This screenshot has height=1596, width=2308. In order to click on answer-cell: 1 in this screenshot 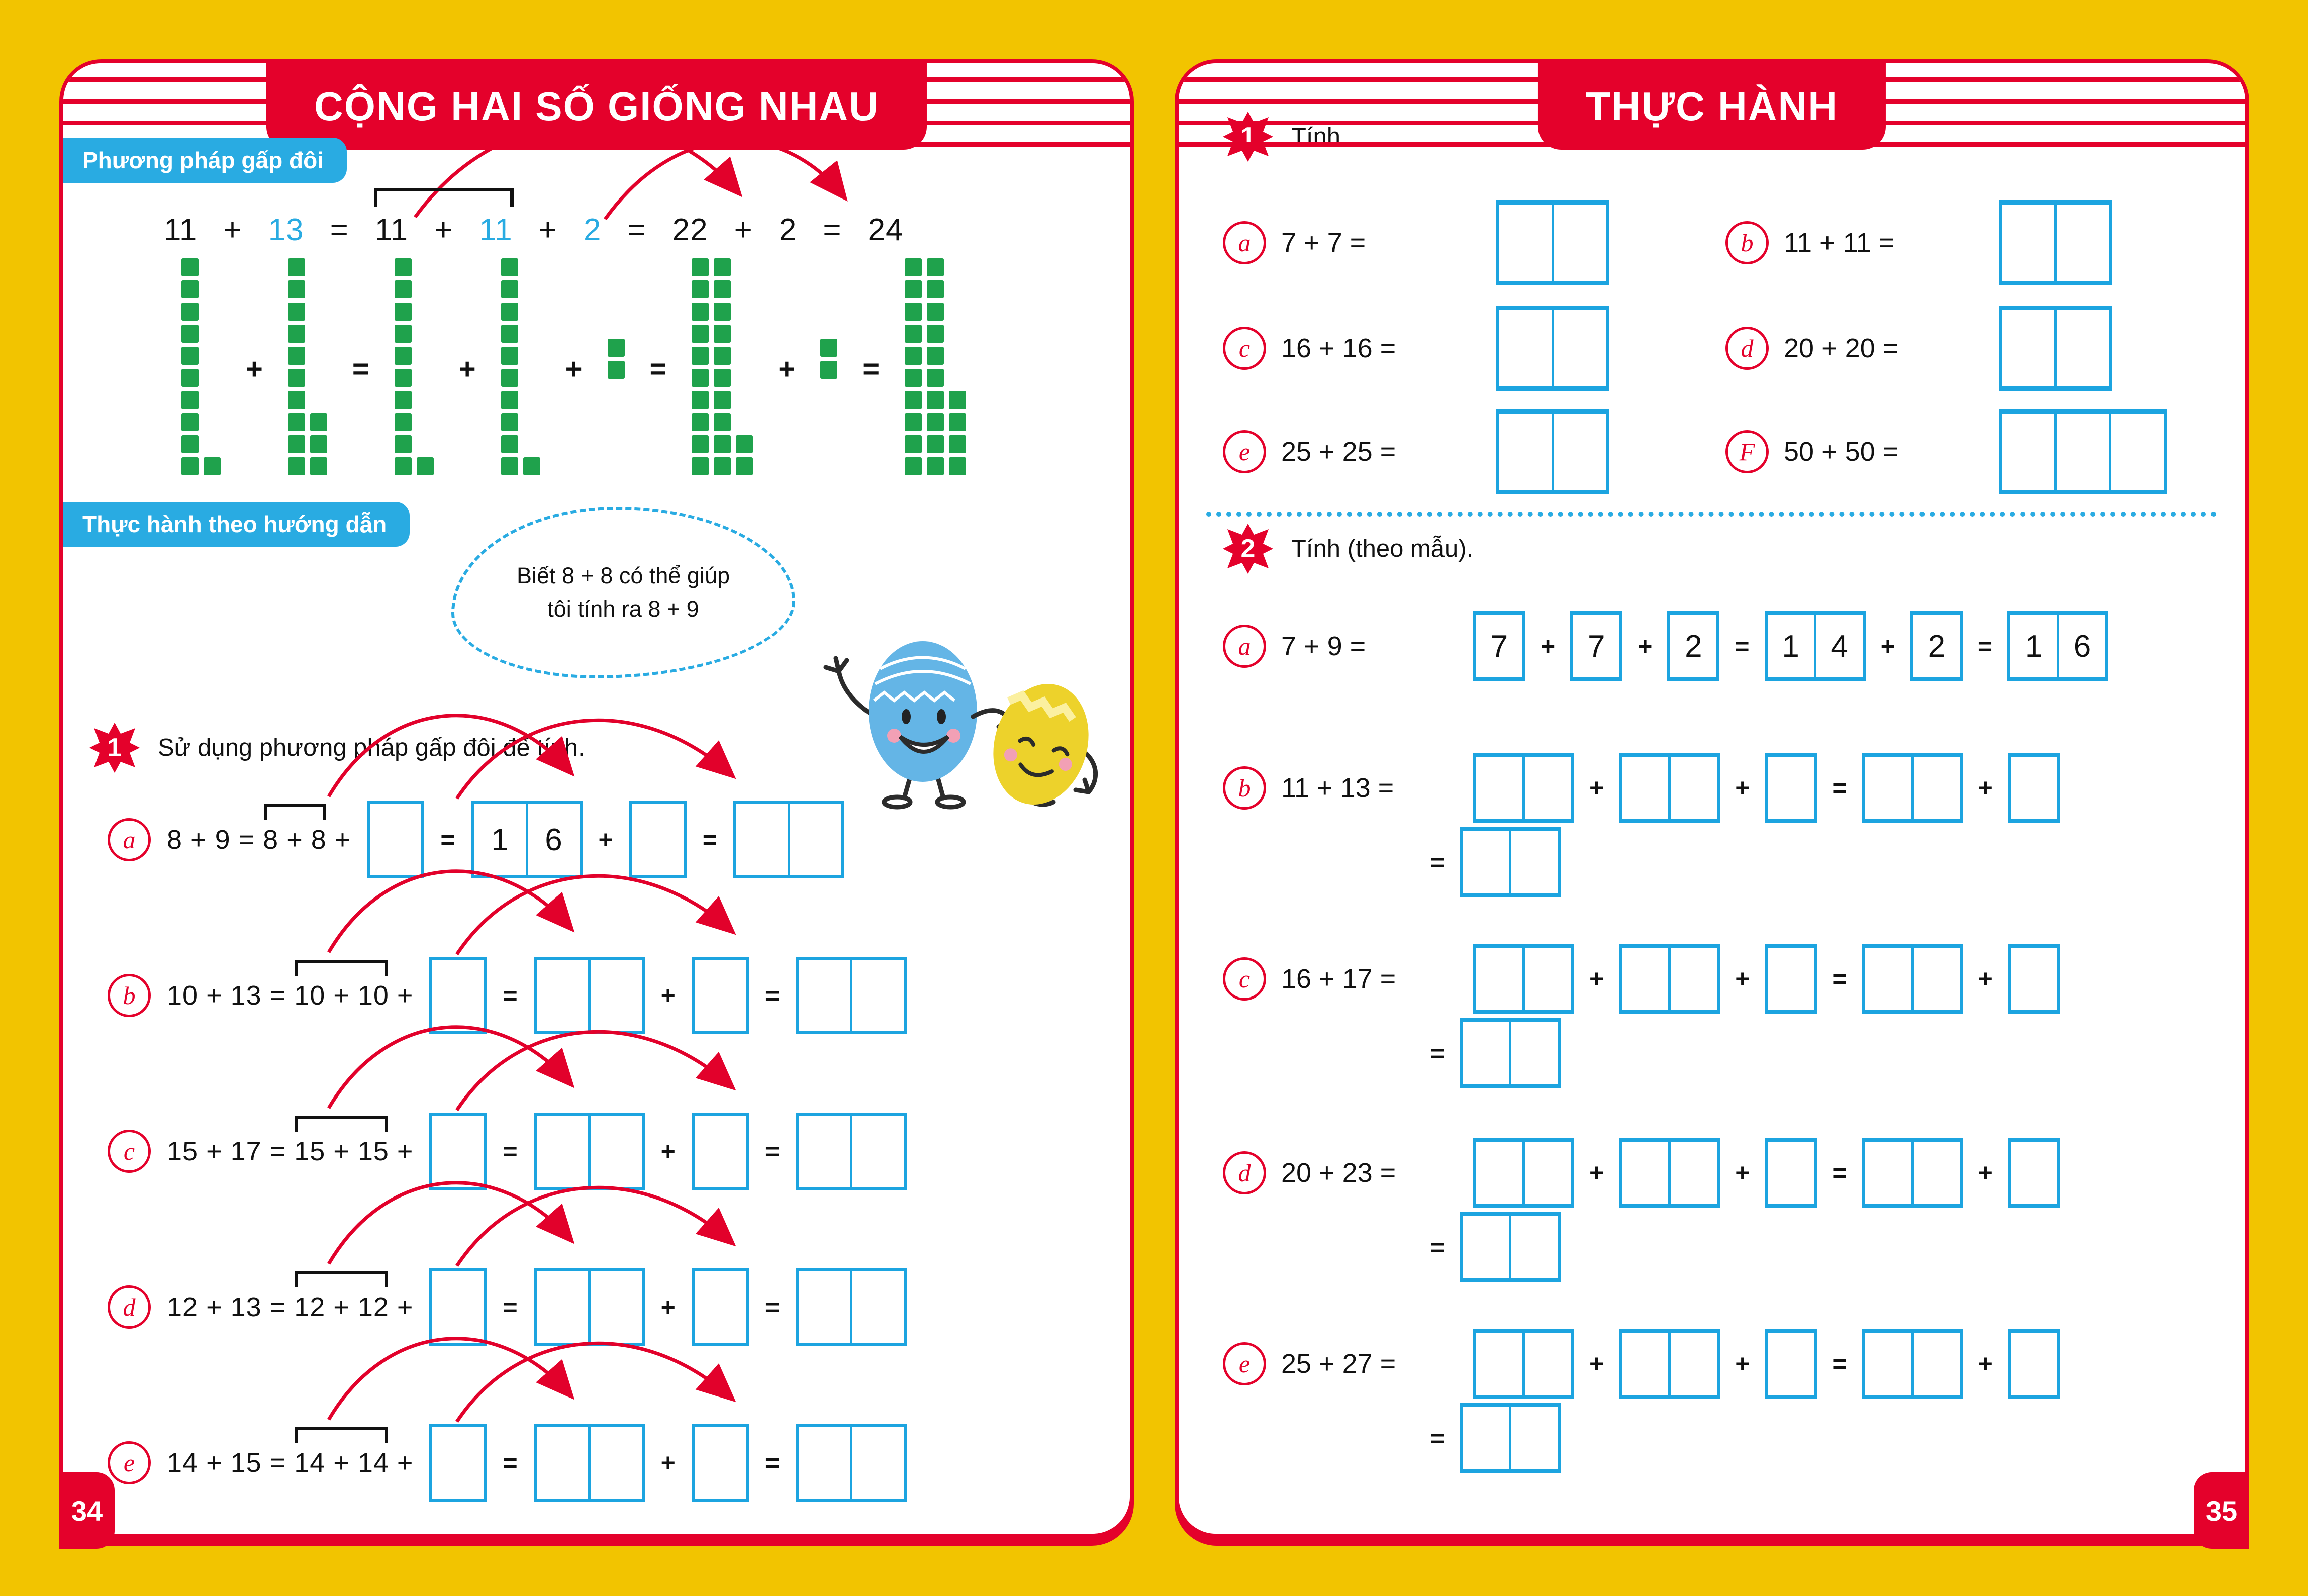, I will do `click(1791, 646)`.